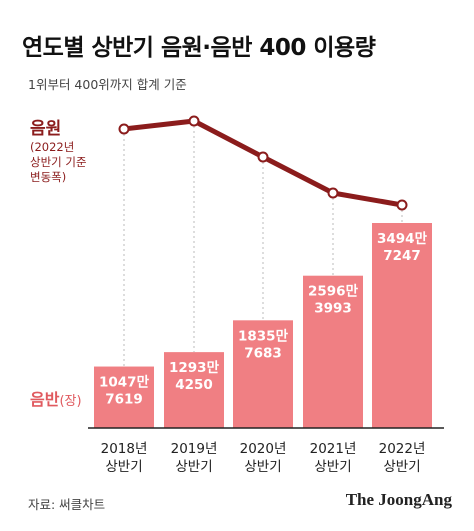 This screenshot has width=474, height=531. Describe the element at coordinates (48, 177) in the screenshot. I see `line-note-3: 변동폭)` at that location.